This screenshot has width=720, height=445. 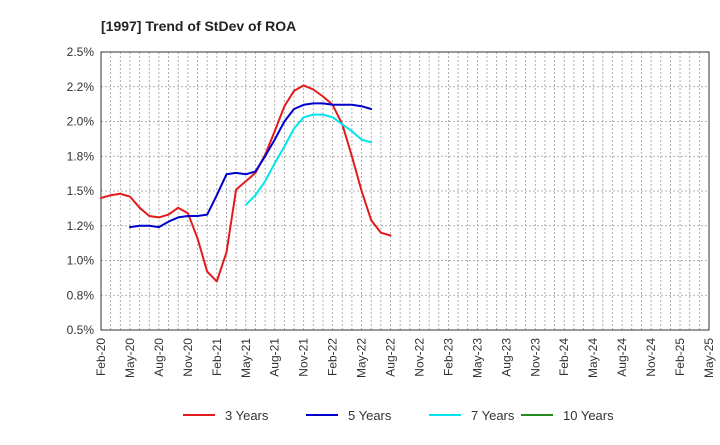 What do you see at coordinates (709, 358) in the screenshot?
I see `x-tick-label: May-25` at bounding box center [709, 358].